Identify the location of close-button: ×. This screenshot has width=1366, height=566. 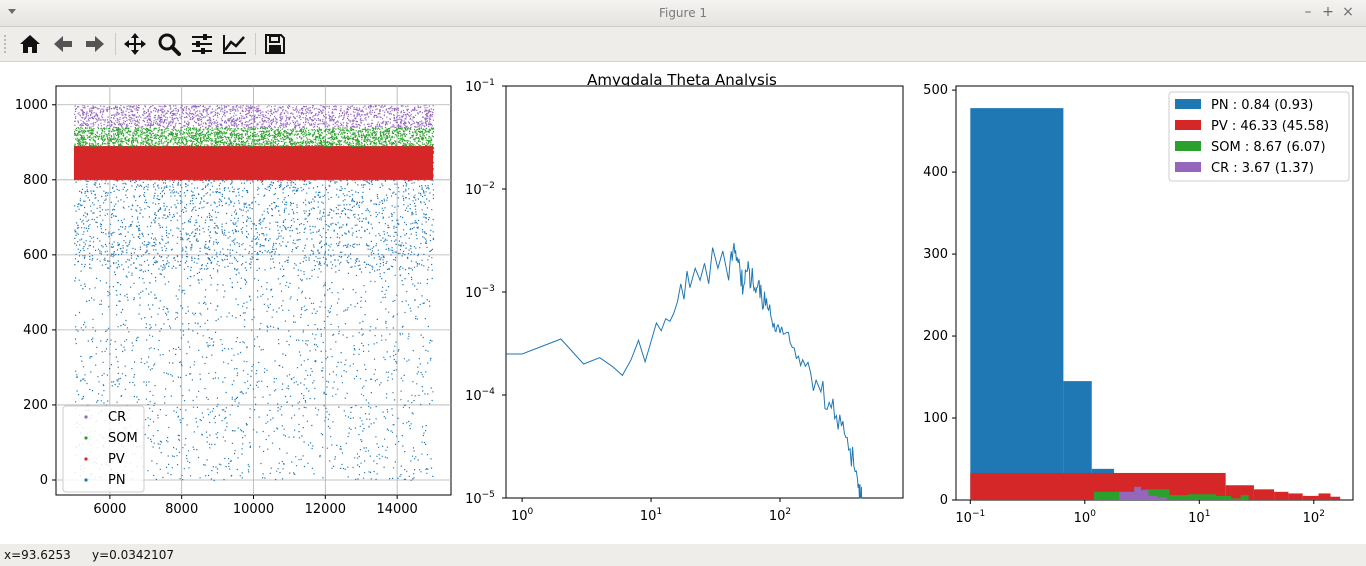
(1348, 12).